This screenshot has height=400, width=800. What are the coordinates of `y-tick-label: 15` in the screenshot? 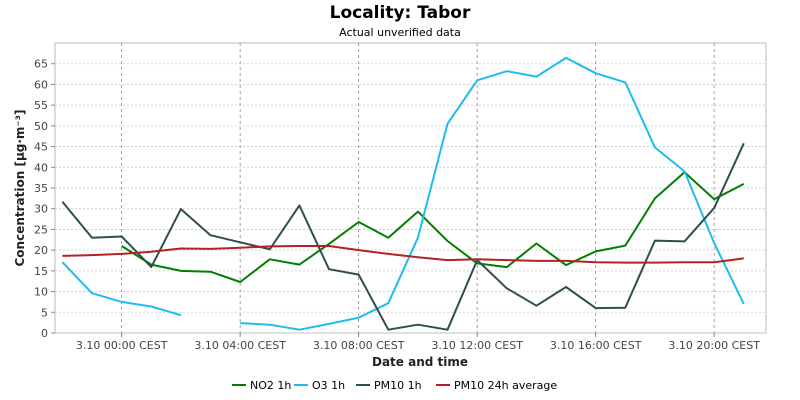 It's located at (41, 271).